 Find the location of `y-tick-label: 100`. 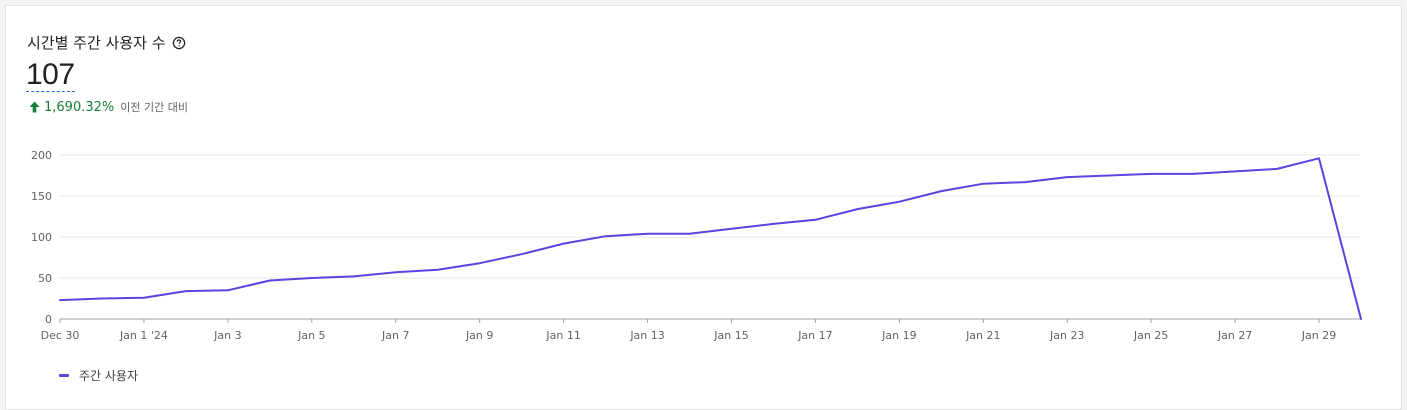

y-tick-label: 100 is located at coordinates (41, 237).